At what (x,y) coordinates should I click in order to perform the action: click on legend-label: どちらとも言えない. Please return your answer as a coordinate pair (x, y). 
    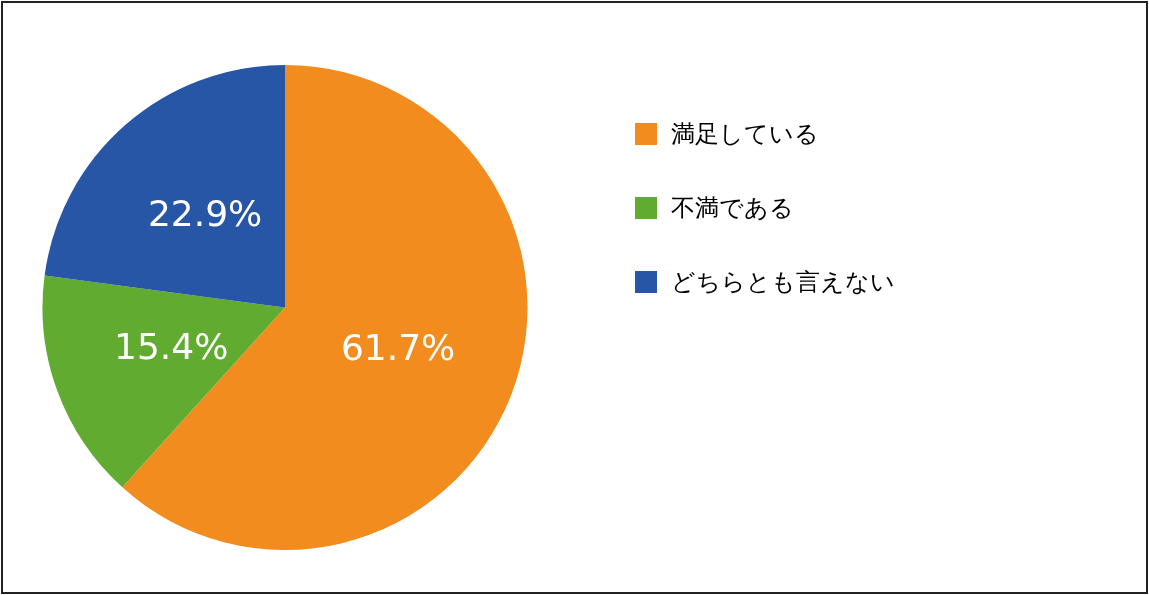
    Looking at the image, I should click on (783, 282).